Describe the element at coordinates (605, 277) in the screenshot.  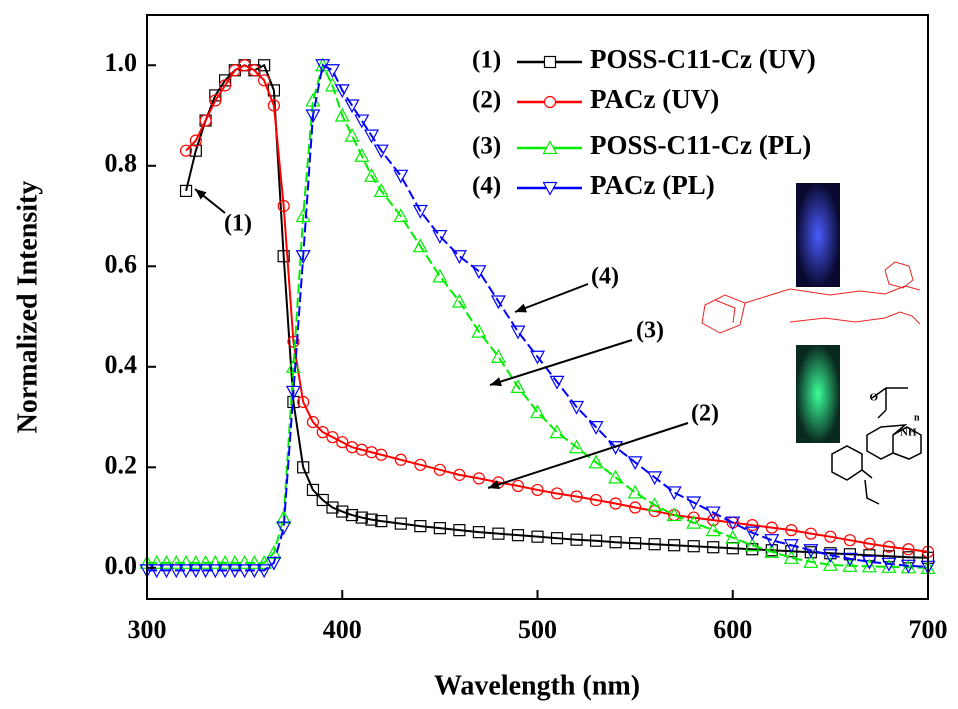
I see `annotation: (4)` at that location.